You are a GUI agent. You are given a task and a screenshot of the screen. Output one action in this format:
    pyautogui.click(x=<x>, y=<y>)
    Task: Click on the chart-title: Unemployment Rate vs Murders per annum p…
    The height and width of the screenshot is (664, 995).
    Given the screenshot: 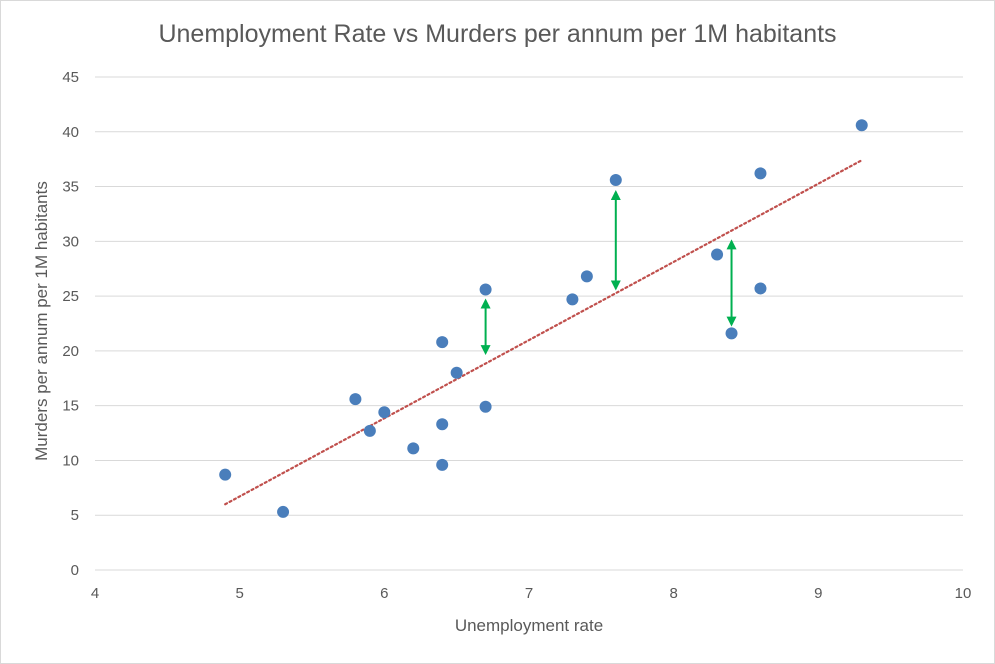 What is the action you would take?
    pyautogui.click(x=497, y=34)
    